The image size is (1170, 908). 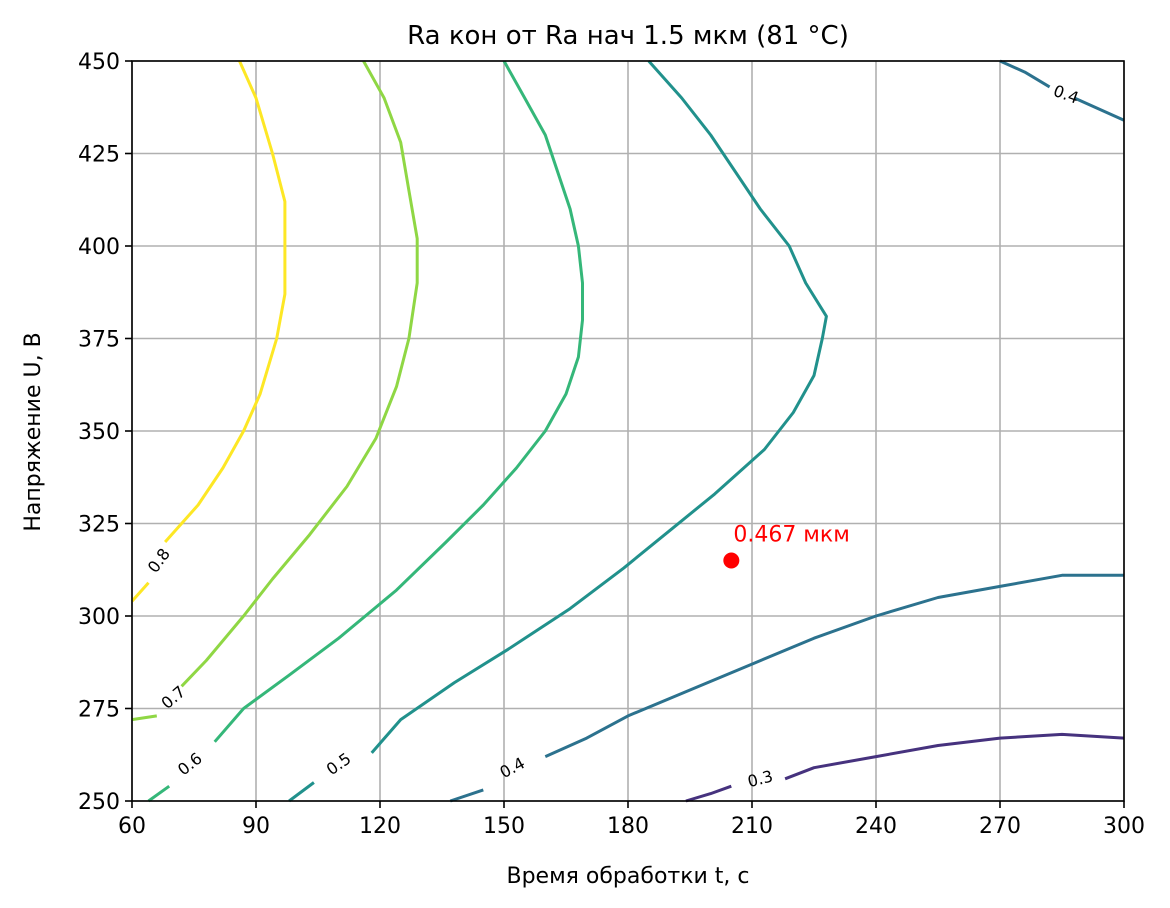 I want to click on x-tick-label: 240, so click(x=876, y=826).